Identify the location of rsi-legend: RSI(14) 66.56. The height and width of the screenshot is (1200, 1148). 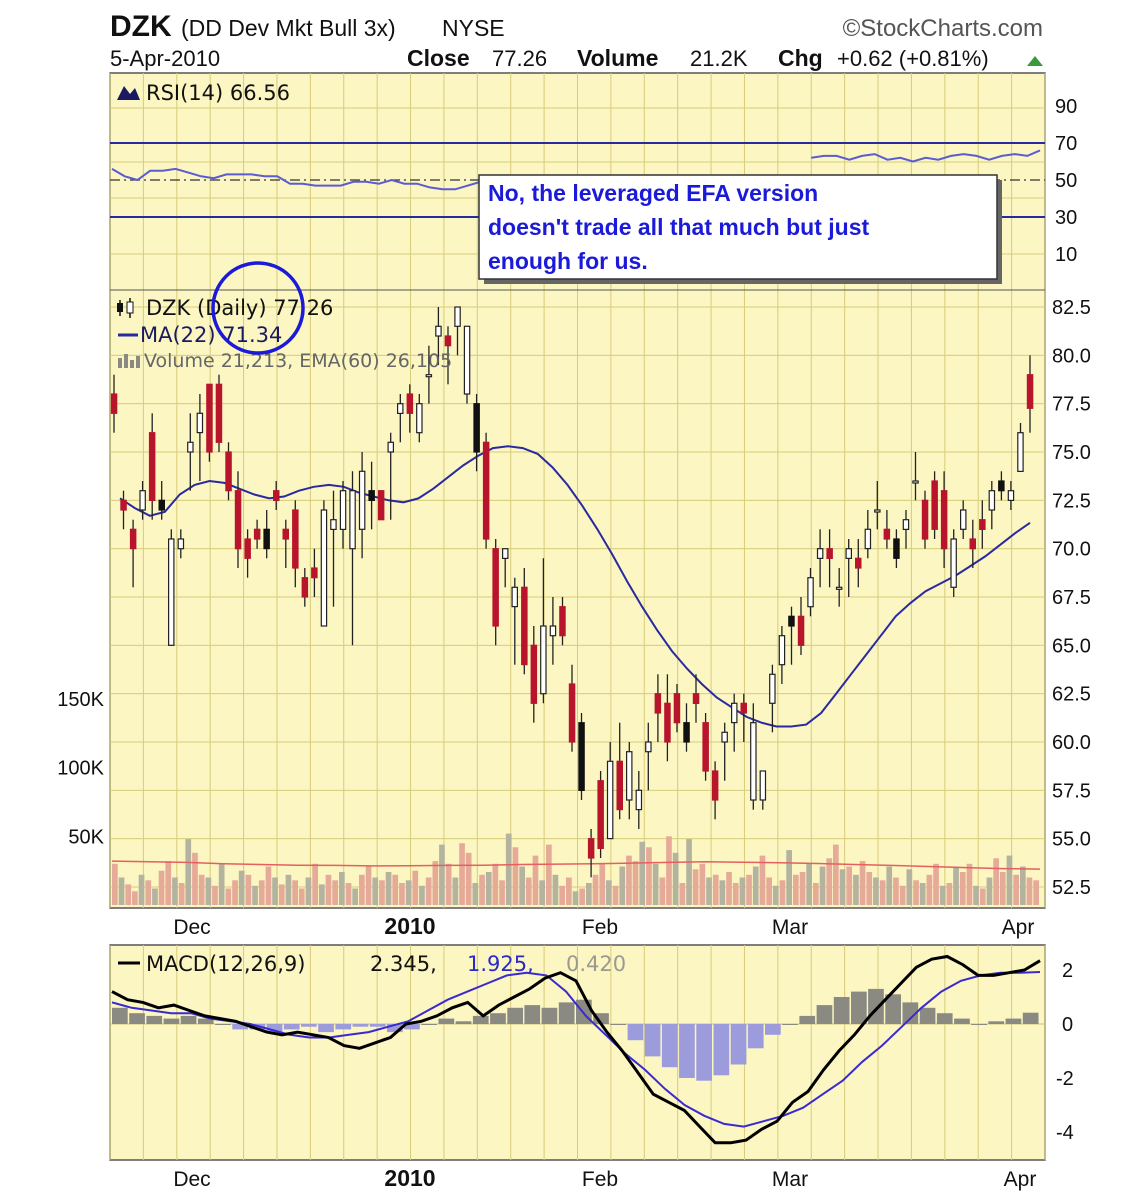
(203, 93).